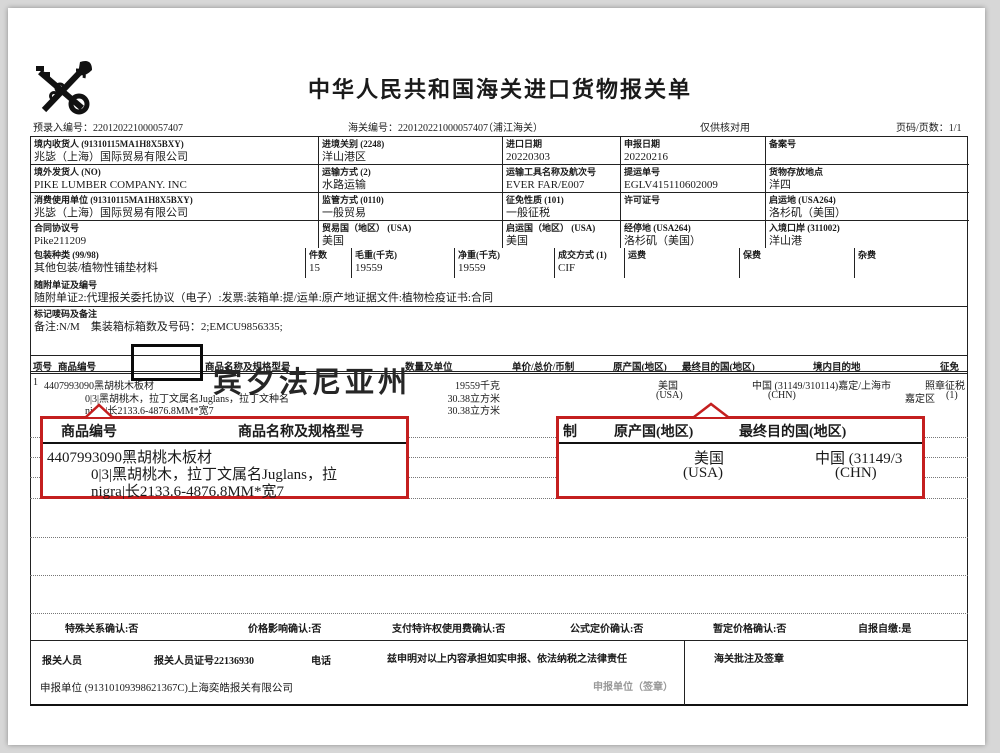  I want to click on form-title: 中华人民共和国海关进口货物报关单, so click(499, 89).